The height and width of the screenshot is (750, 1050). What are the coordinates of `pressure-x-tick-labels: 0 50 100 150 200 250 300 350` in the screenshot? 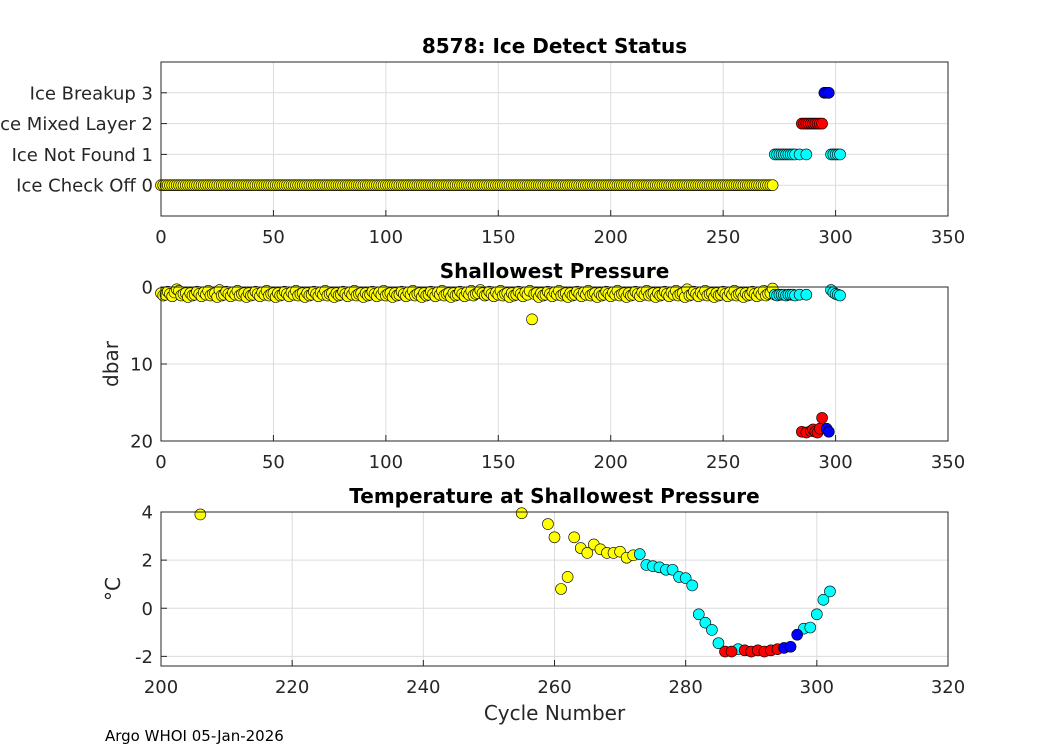 It's located at (560, 462).